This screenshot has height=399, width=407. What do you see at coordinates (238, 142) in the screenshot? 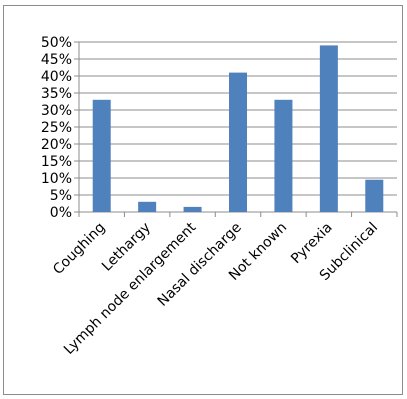
I see `bar-nasal-discharge` at bounding box center [238, 142].